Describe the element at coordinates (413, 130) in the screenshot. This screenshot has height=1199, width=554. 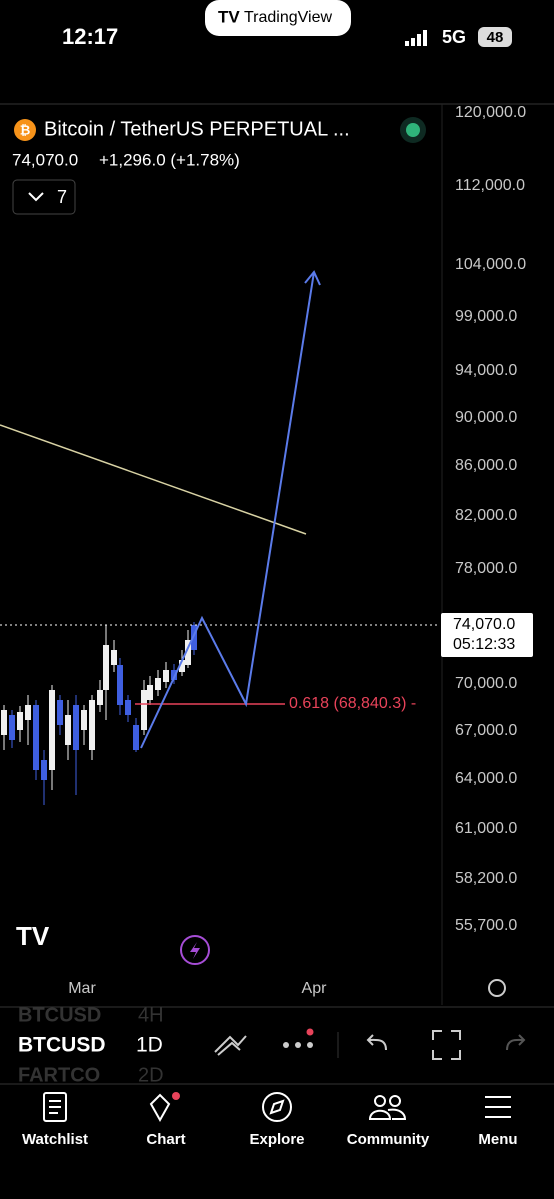
I see `market-status-dot` at that location.